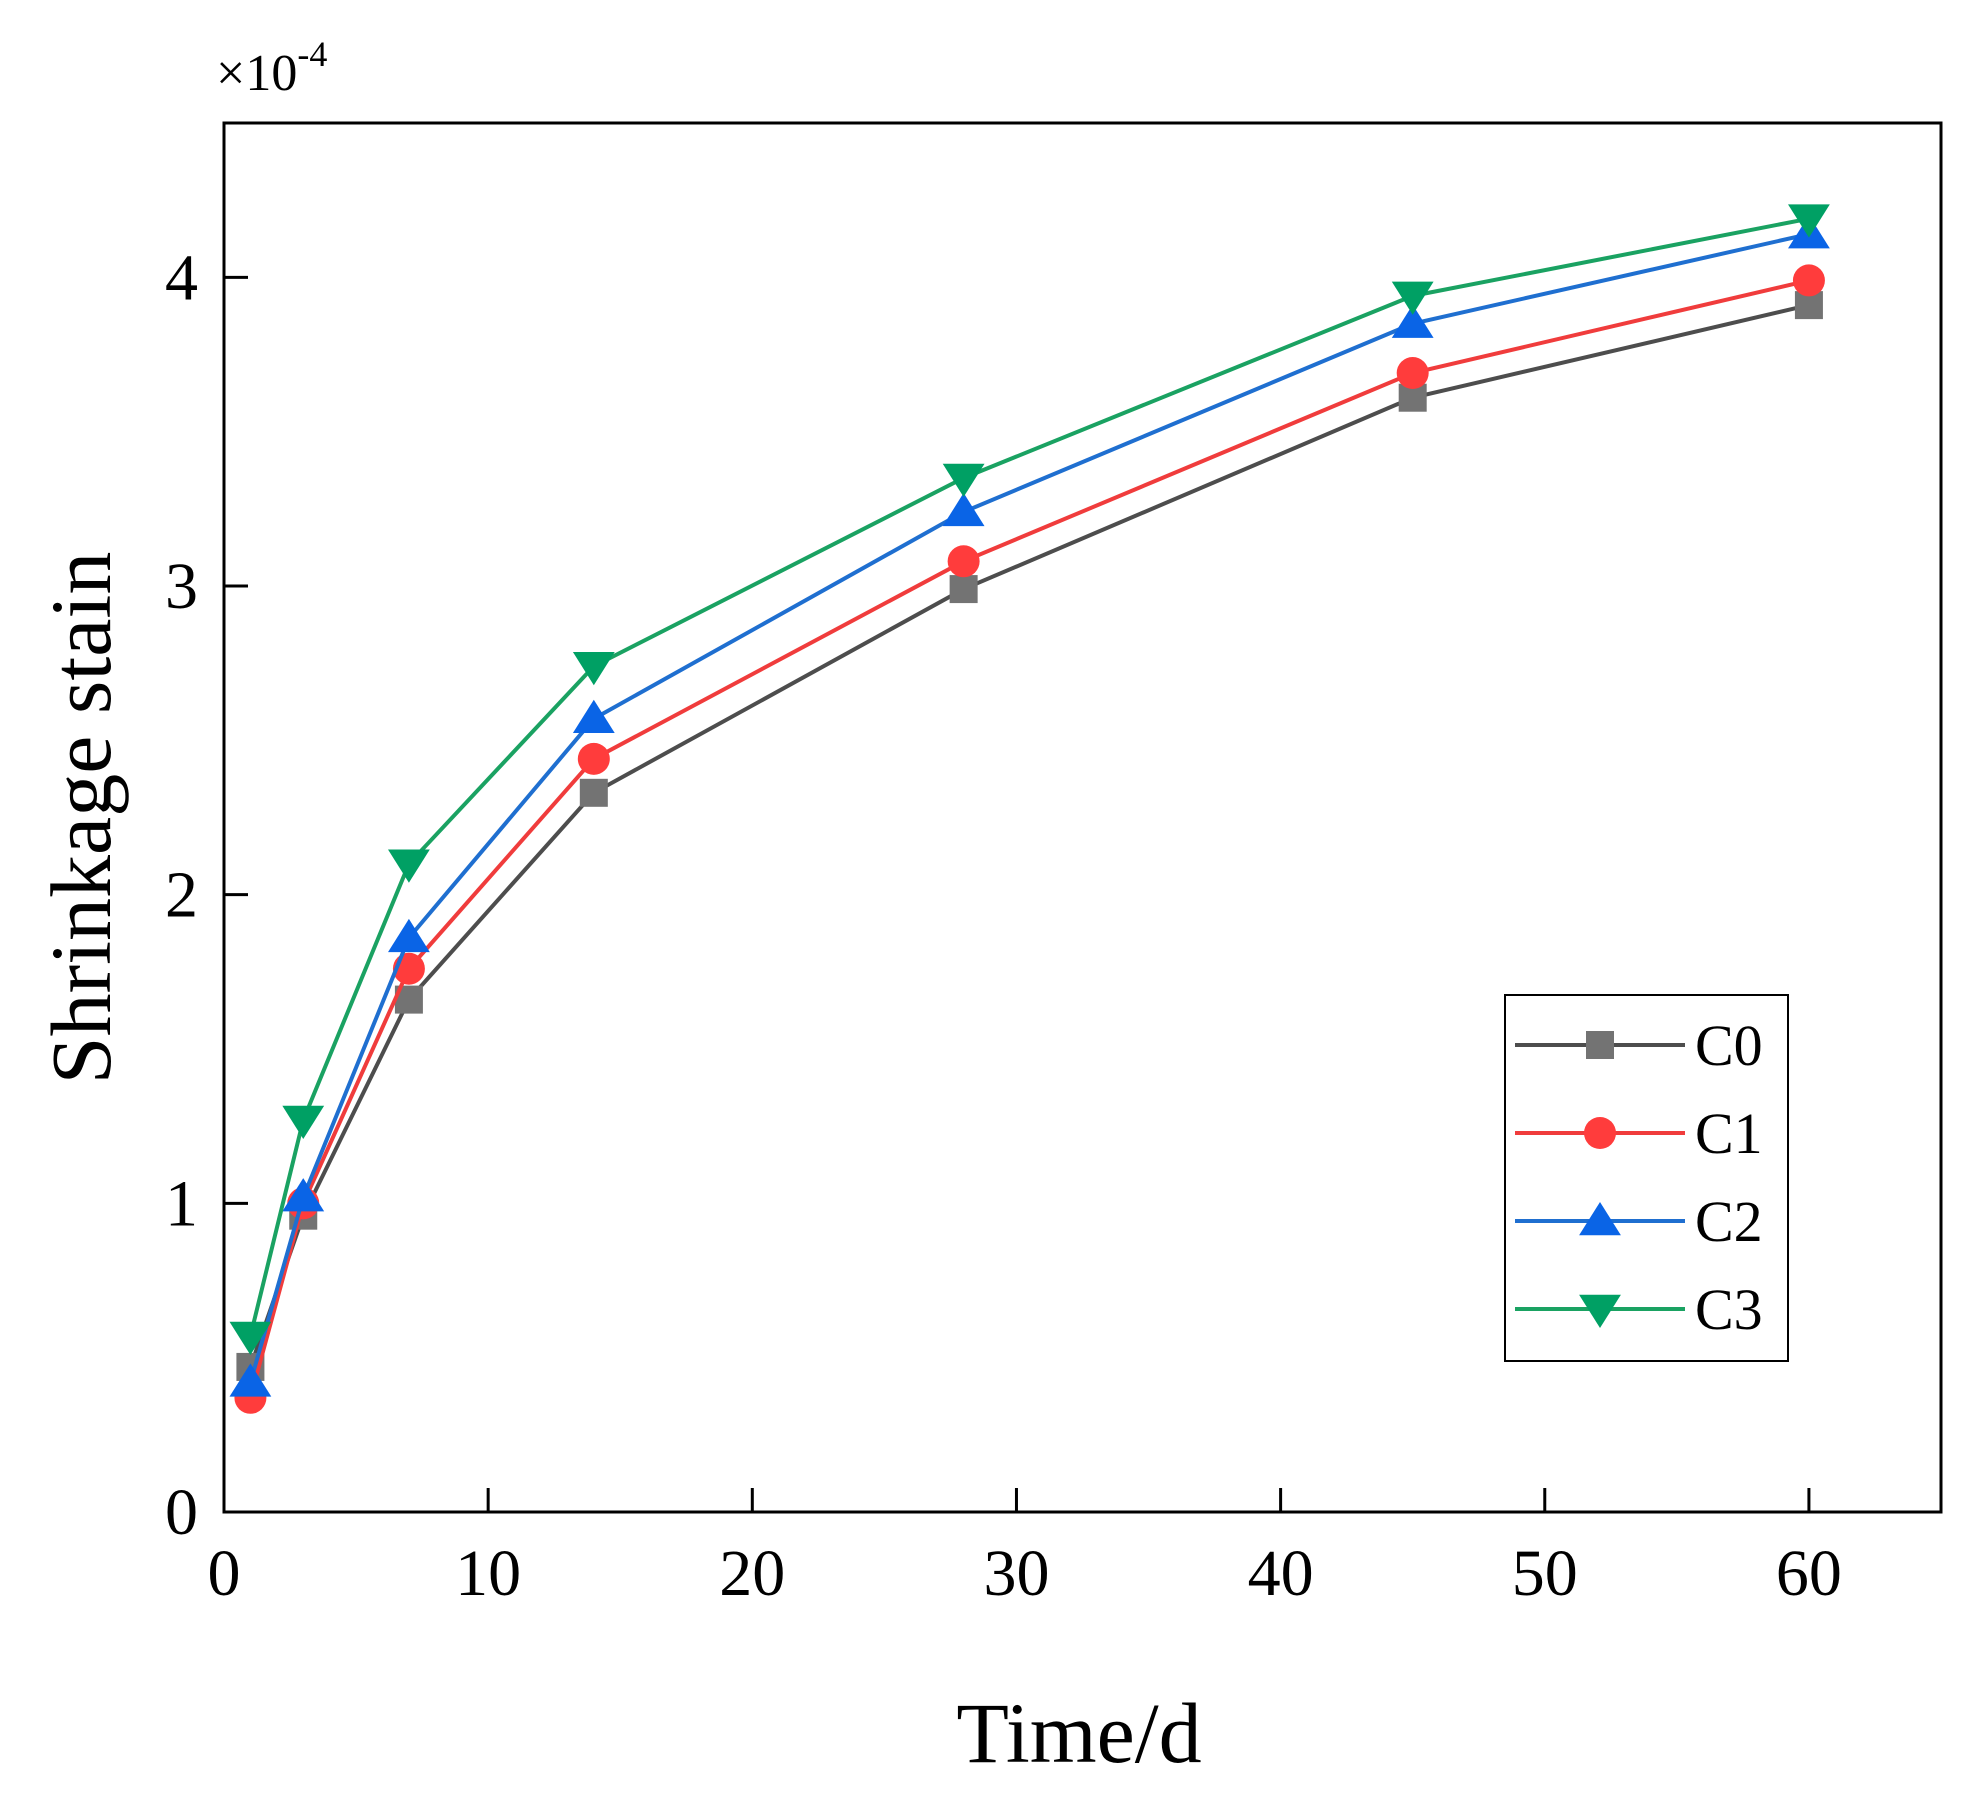 This screenshot has height=1806, width=1977. Describe the element at coordinates (1729, 1133) in the screenshot. I see `legend-label: C1` at that location.